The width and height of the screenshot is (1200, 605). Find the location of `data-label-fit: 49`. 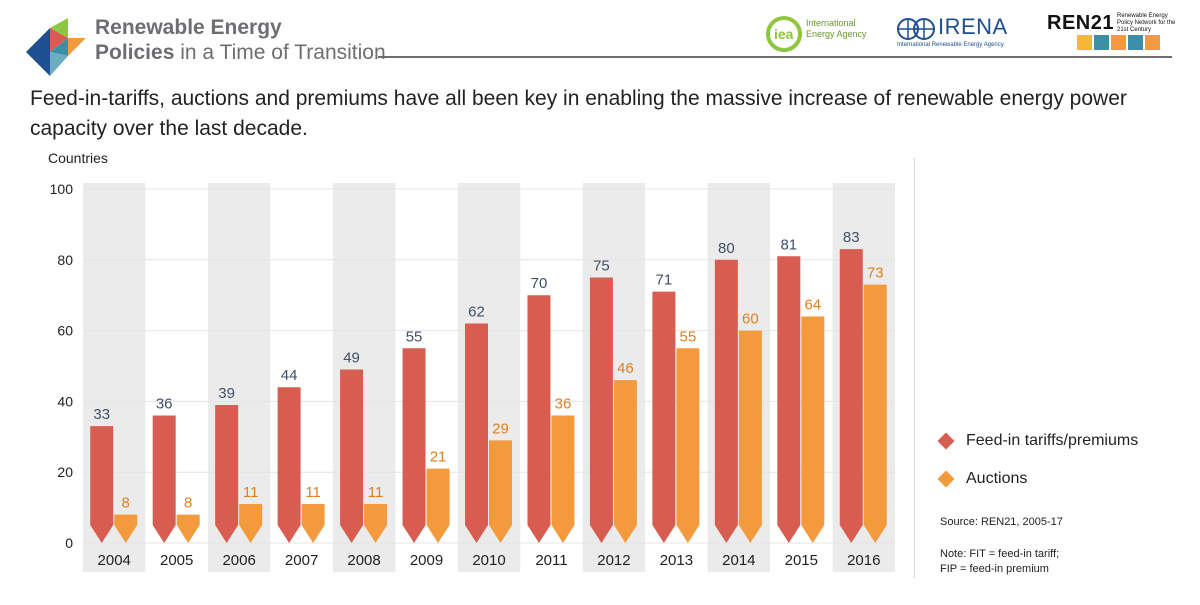

data-label-fit: 49 is located at coordinates (351, 358).